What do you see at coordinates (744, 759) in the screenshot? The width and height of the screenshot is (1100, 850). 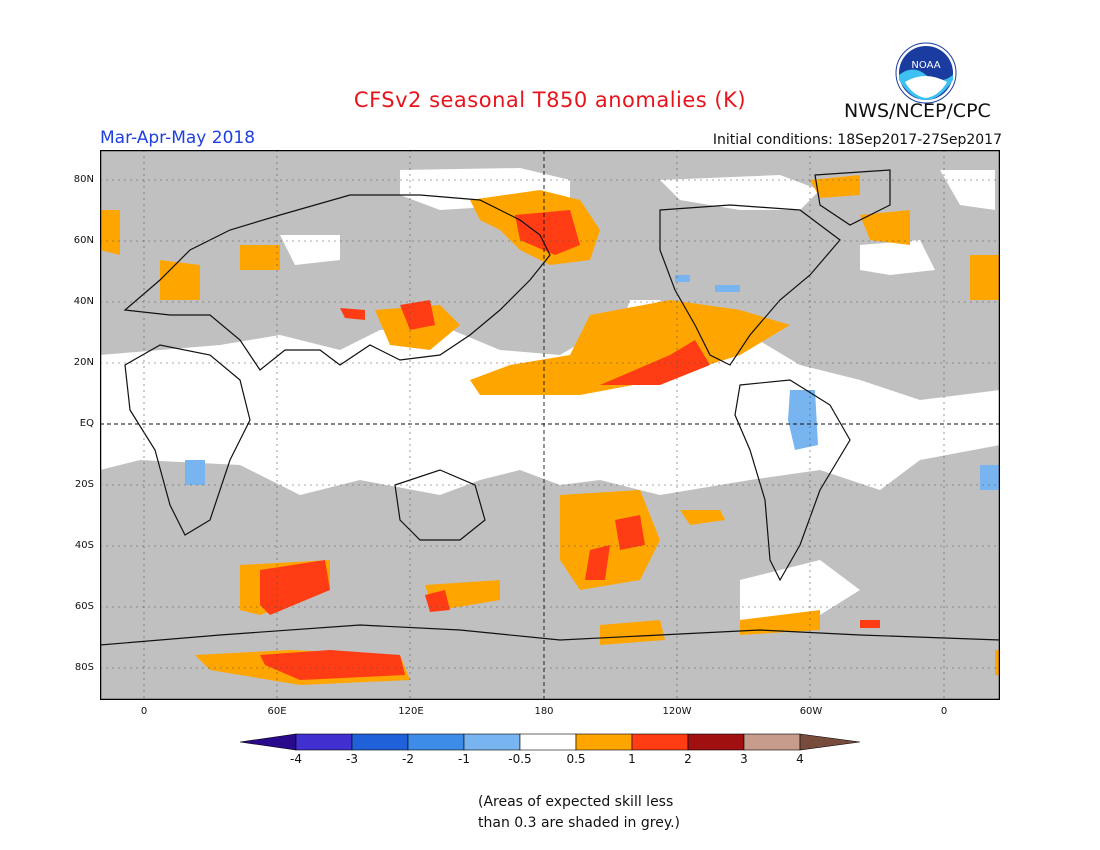 I see `colorbar-label: 3` at bounding box center [744, 759].